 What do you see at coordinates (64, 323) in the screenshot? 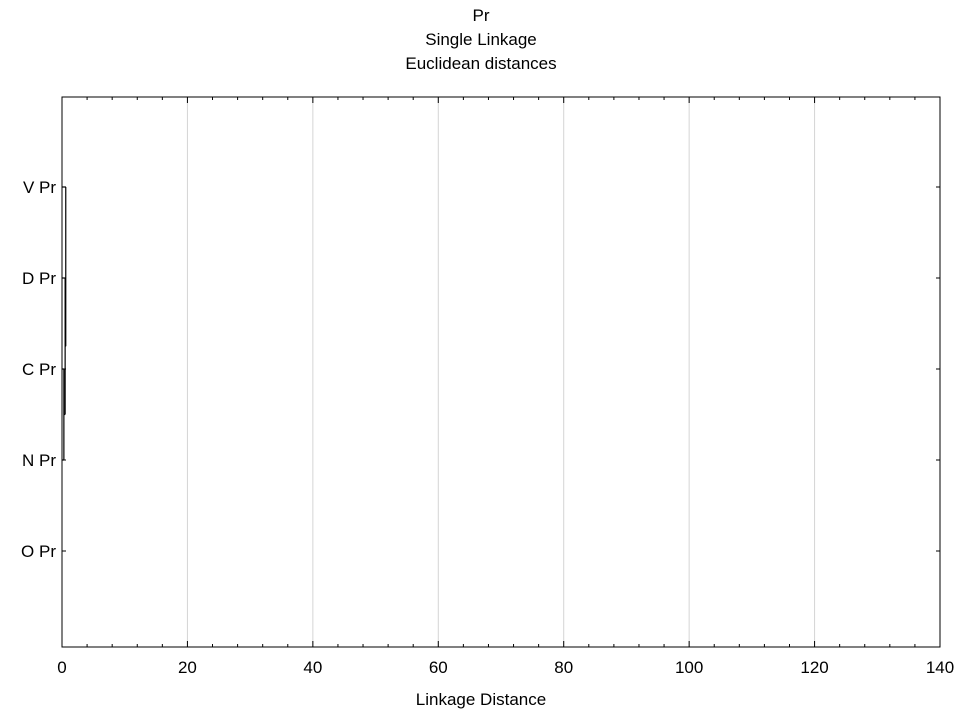
I see `dendrogram-tree` at bounding box center [64, 323].